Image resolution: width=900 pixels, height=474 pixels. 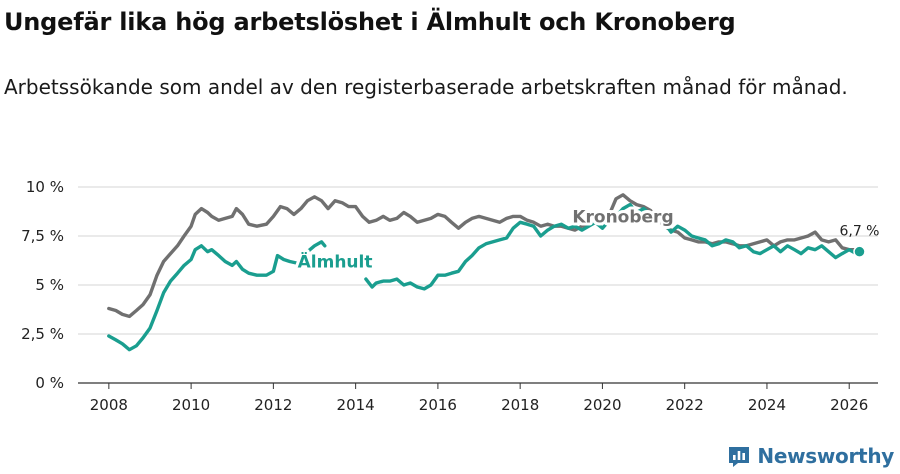 I want to click on x-tick-label: 2018, so click(x=520, y=405).